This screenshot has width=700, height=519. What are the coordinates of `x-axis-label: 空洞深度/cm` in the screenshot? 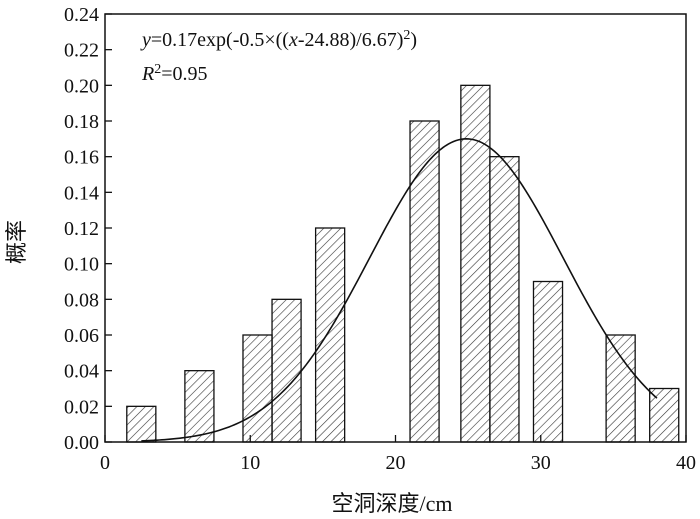 It's located at (392, 503).